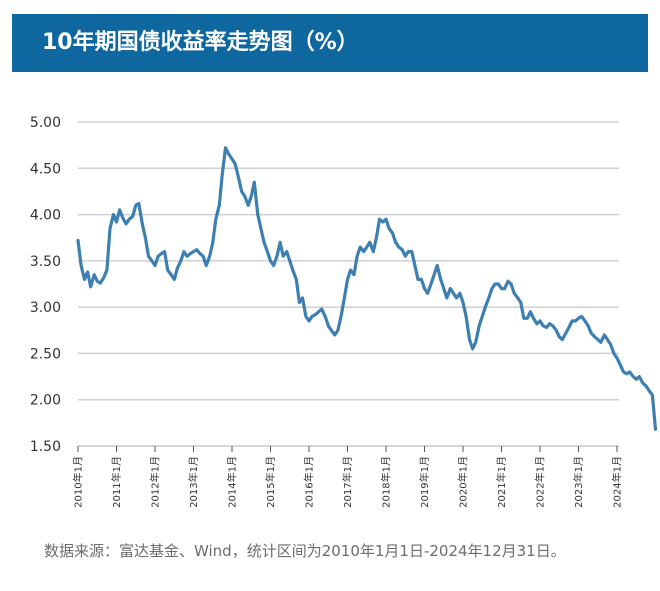  What do you see at coordinates (45, 285) in the screenshot?
I see `y-axis-tick-labels: 5.00 4.50 4.00 3.50 3.00 2.50 2.00 1.50` at bounding box center [45, 285].